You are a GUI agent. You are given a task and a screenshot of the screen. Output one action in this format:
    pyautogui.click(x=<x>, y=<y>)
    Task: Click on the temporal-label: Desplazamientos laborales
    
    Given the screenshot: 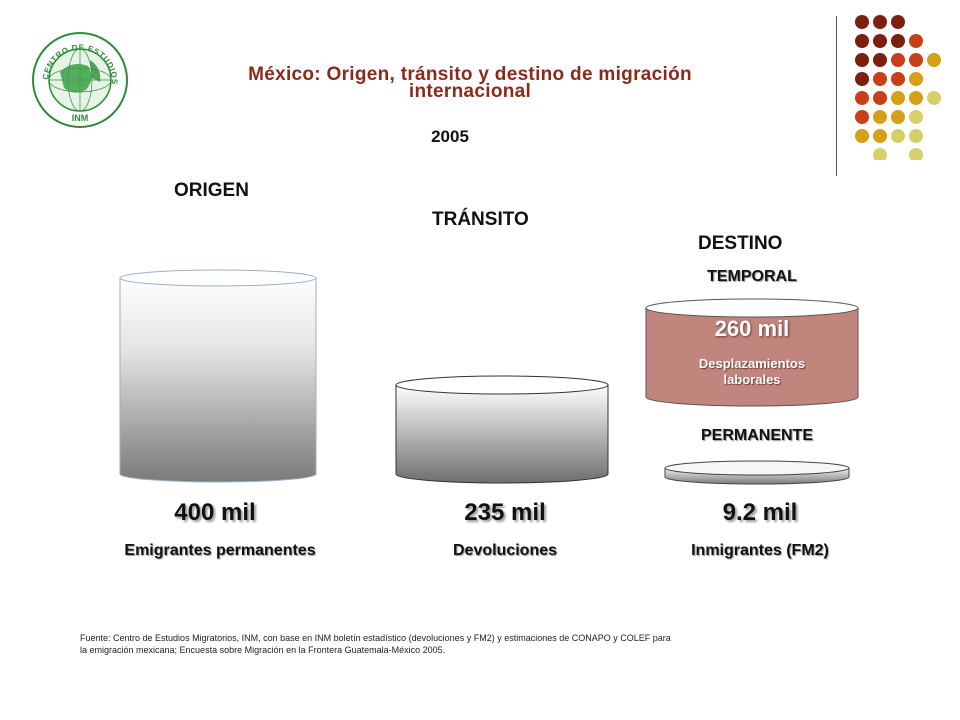 What is the action you would take?
    pyautogui.click(x=752, y=371)
    